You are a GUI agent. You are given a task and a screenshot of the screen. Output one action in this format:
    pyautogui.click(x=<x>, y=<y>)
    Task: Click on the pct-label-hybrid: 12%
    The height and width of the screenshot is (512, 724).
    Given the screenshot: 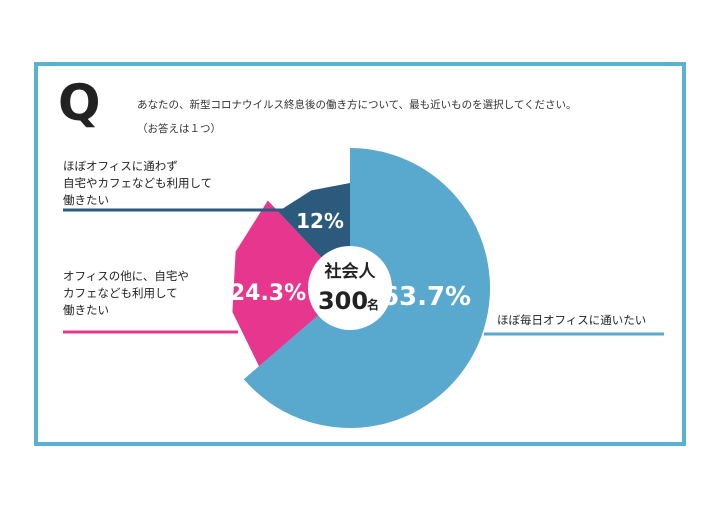 What is the action you would take?
    pyautogui.click(x=320, y=221)
    